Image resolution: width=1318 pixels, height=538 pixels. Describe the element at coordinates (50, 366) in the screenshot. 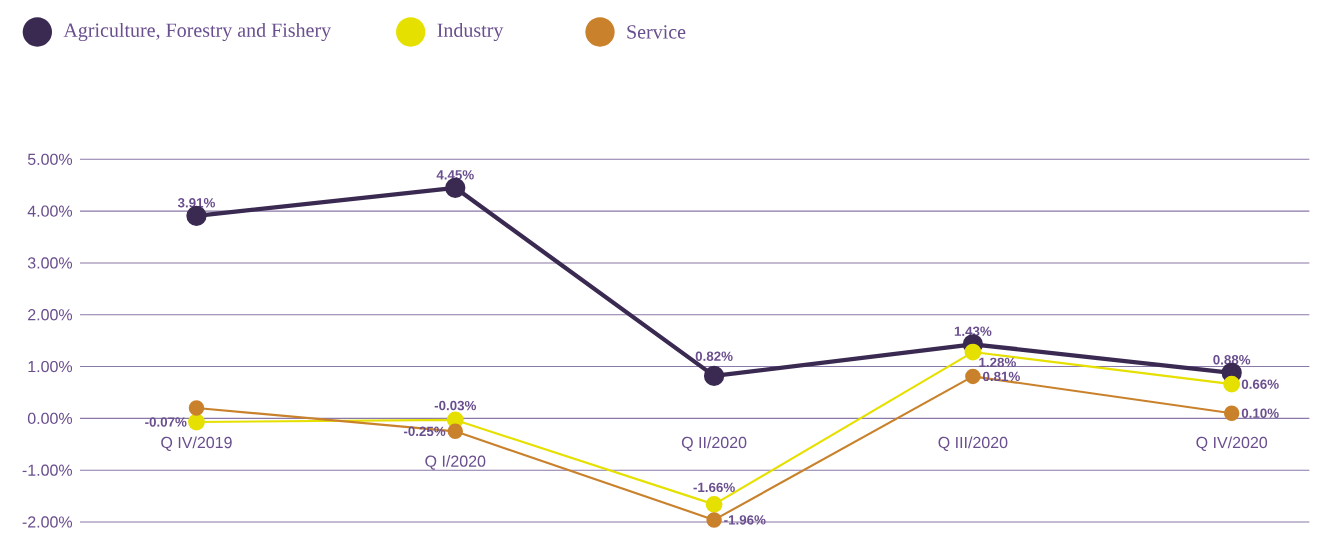

I see `y-tick-label: 1.00%` at that location.